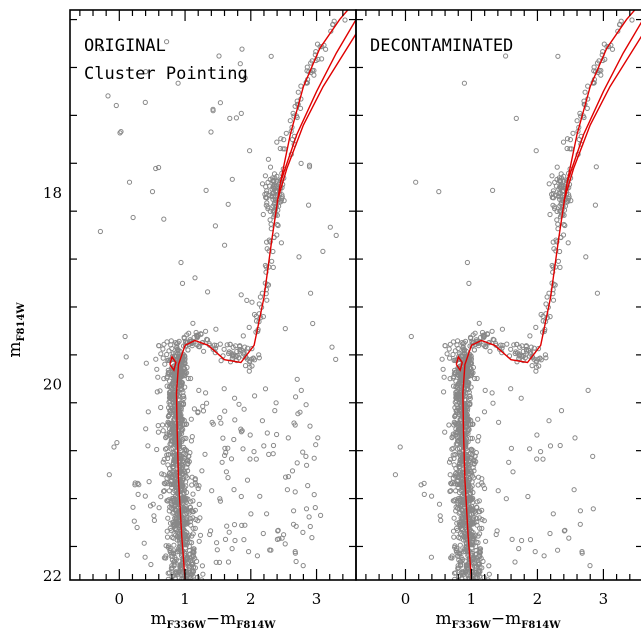 The height and width of the screenshot is (631, 641). What do you see at coordinates (604, 599) in the screenshot?
I see `x-tick-label: 3` at bounding box center [604, 599].